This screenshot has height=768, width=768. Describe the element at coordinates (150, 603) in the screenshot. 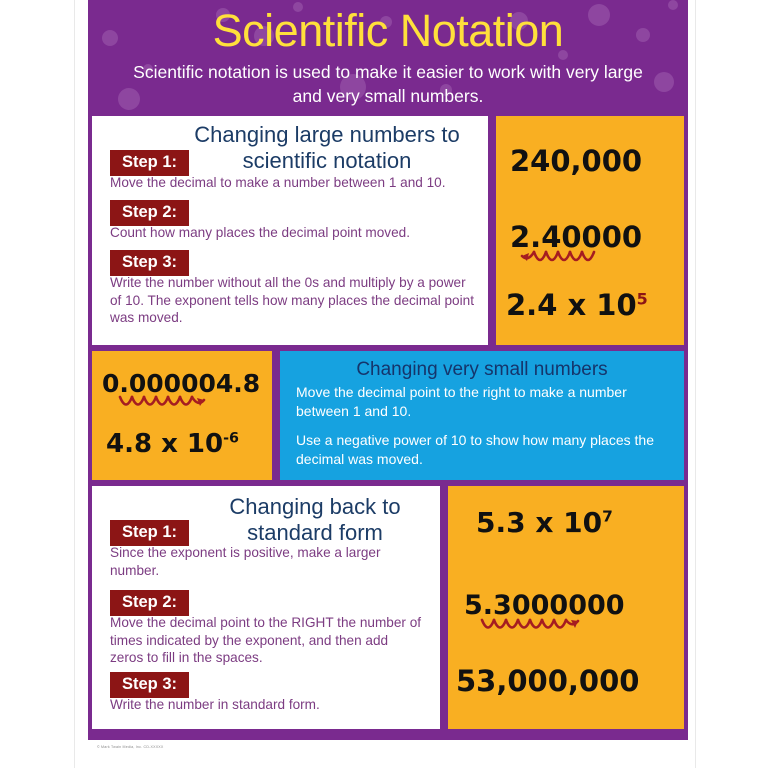

I see `standard-step-badge-2: Step 2:` at that location.